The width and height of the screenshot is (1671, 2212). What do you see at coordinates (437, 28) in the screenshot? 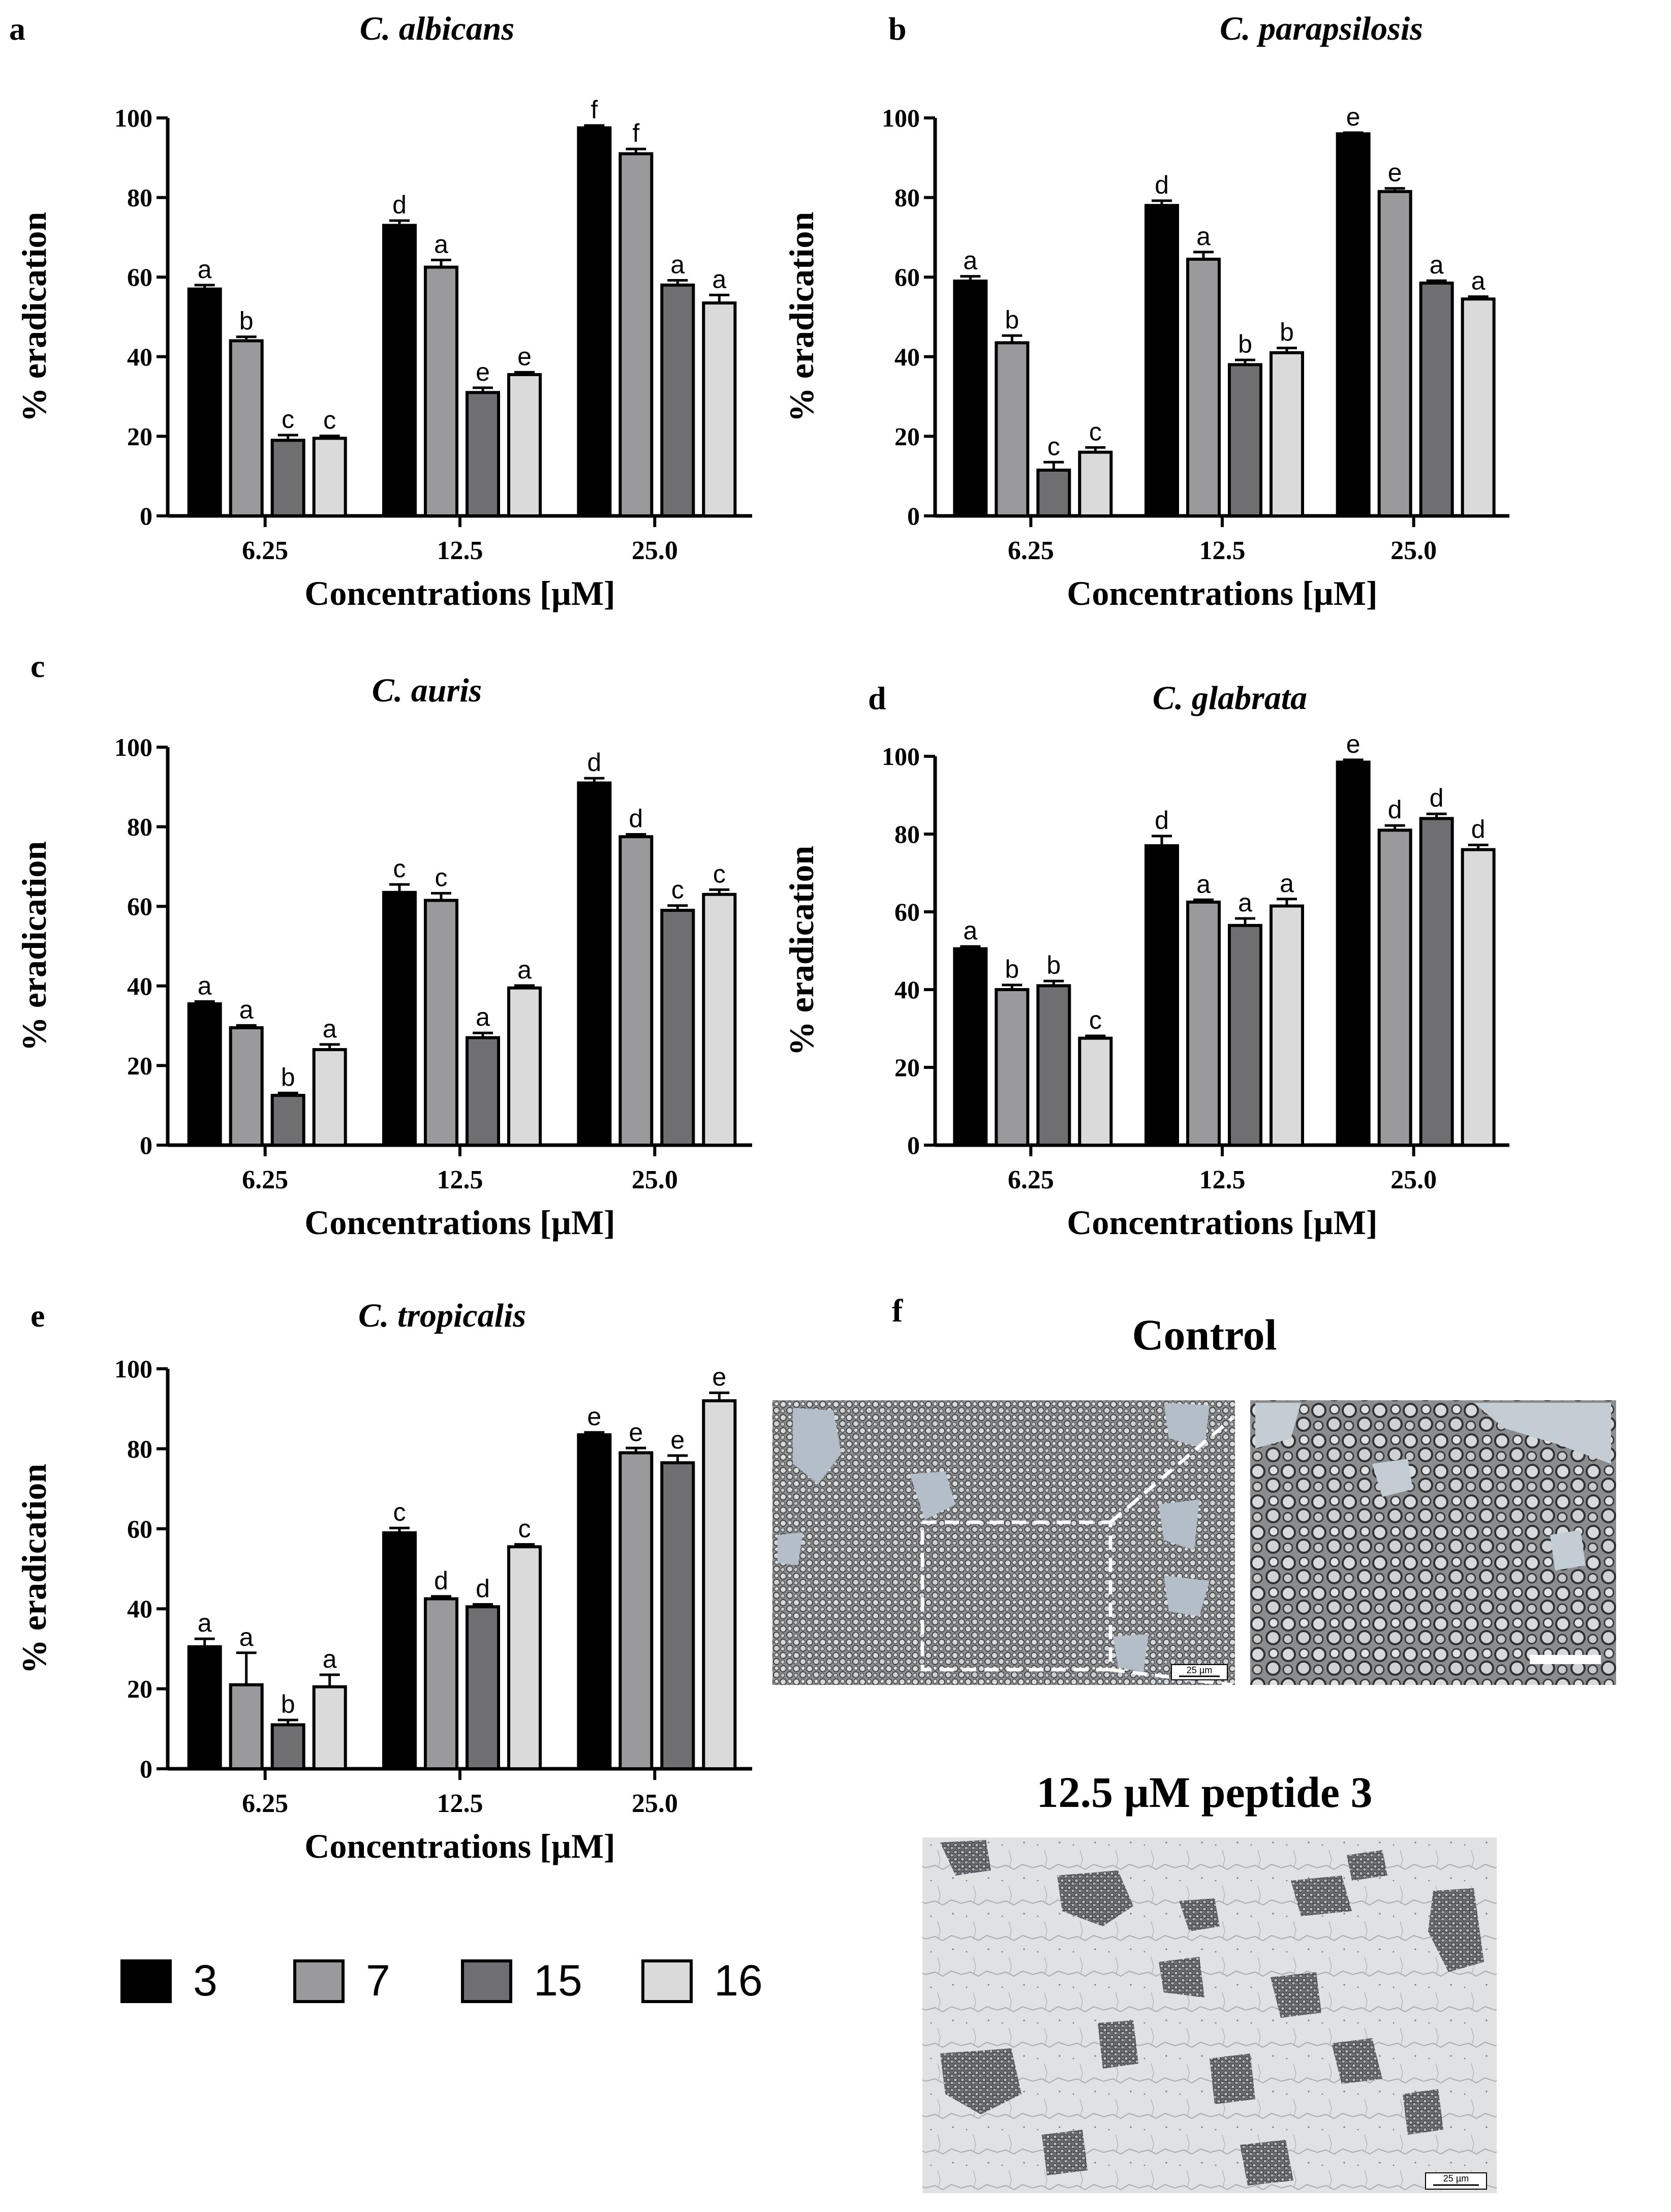
I see `chart-title: C. albicans` at bounding box center [437, 28].